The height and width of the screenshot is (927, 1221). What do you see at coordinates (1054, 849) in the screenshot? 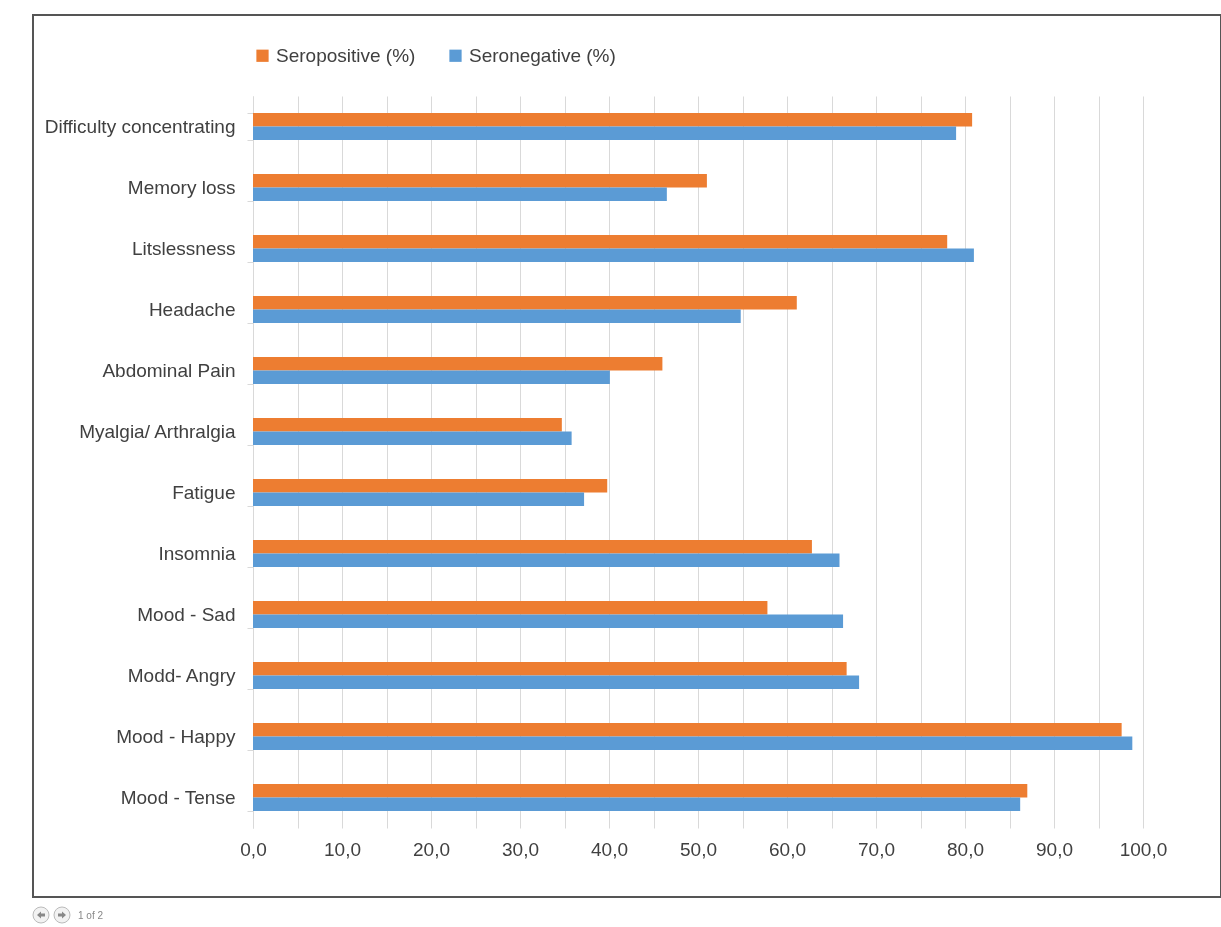
I see `x-tick-label: 90,0` at bounding box center [1054, 849].